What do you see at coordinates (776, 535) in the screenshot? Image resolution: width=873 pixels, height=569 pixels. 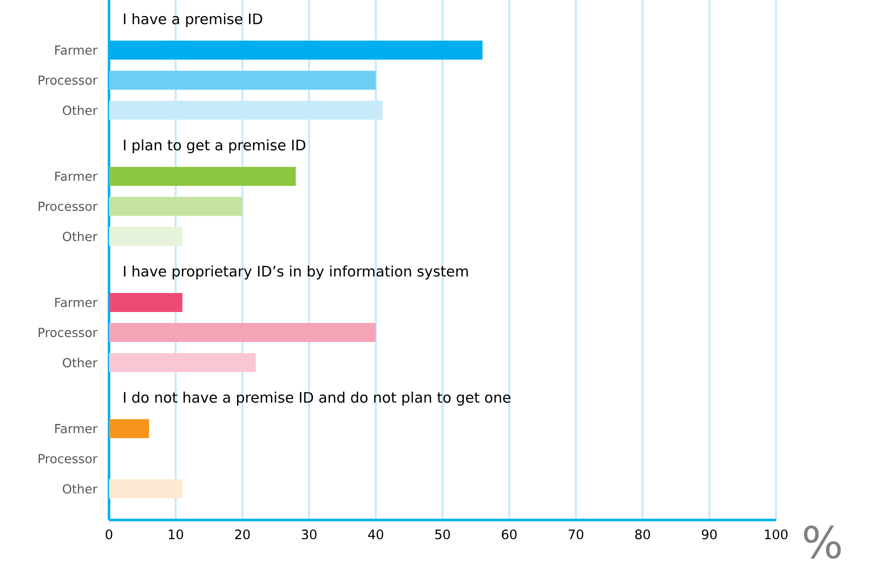 I see `x-tick-label: 100` at bounding box center [776, 535].